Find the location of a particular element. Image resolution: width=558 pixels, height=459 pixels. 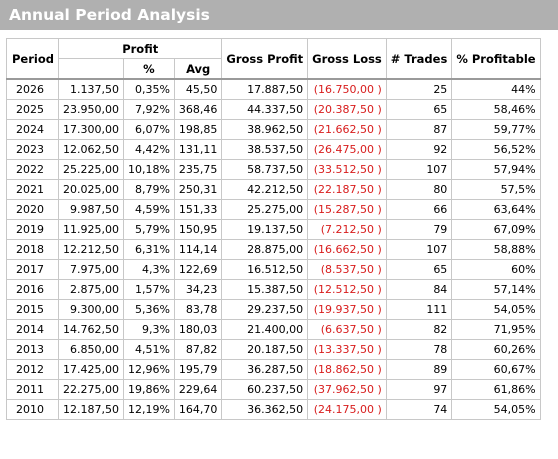

cell-profit-avg: 131,11 is located at coordinates (198, 149).